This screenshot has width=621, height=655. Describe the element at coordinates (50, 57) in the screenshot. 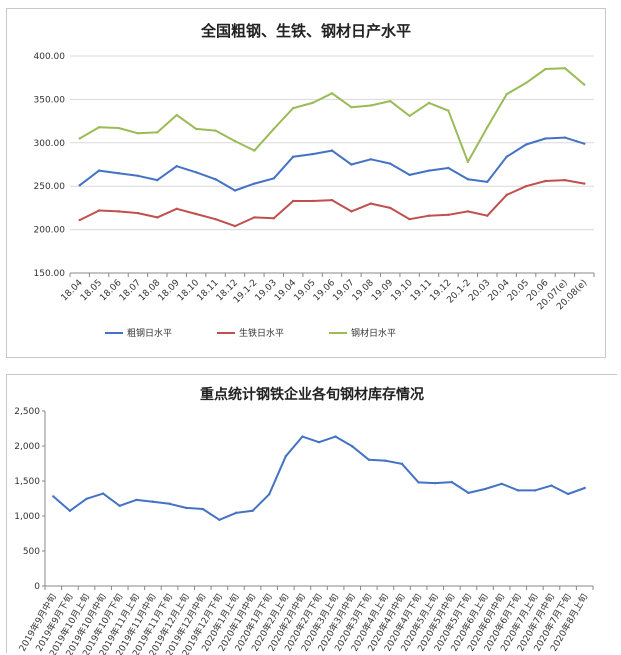

I see `y-tick-label: 400.00` at that location.